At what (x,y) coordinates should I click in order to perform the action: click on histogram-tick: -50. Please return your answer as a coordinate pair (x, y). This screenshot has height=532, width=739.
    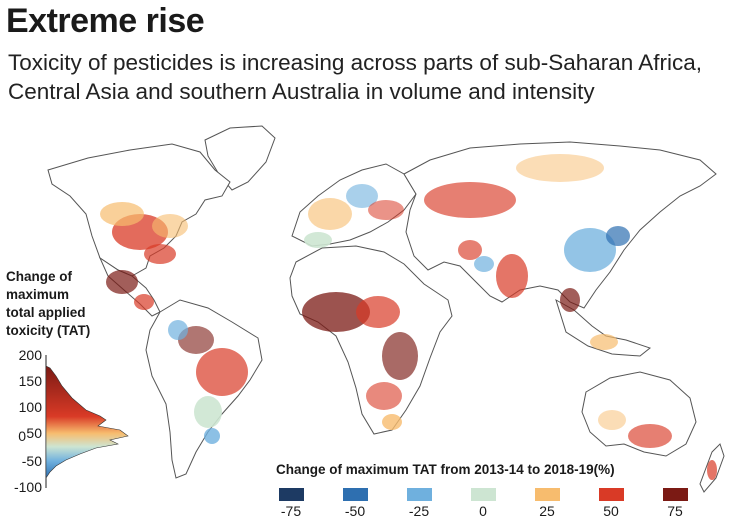
    Looking at the image, I should click on (31, 461).